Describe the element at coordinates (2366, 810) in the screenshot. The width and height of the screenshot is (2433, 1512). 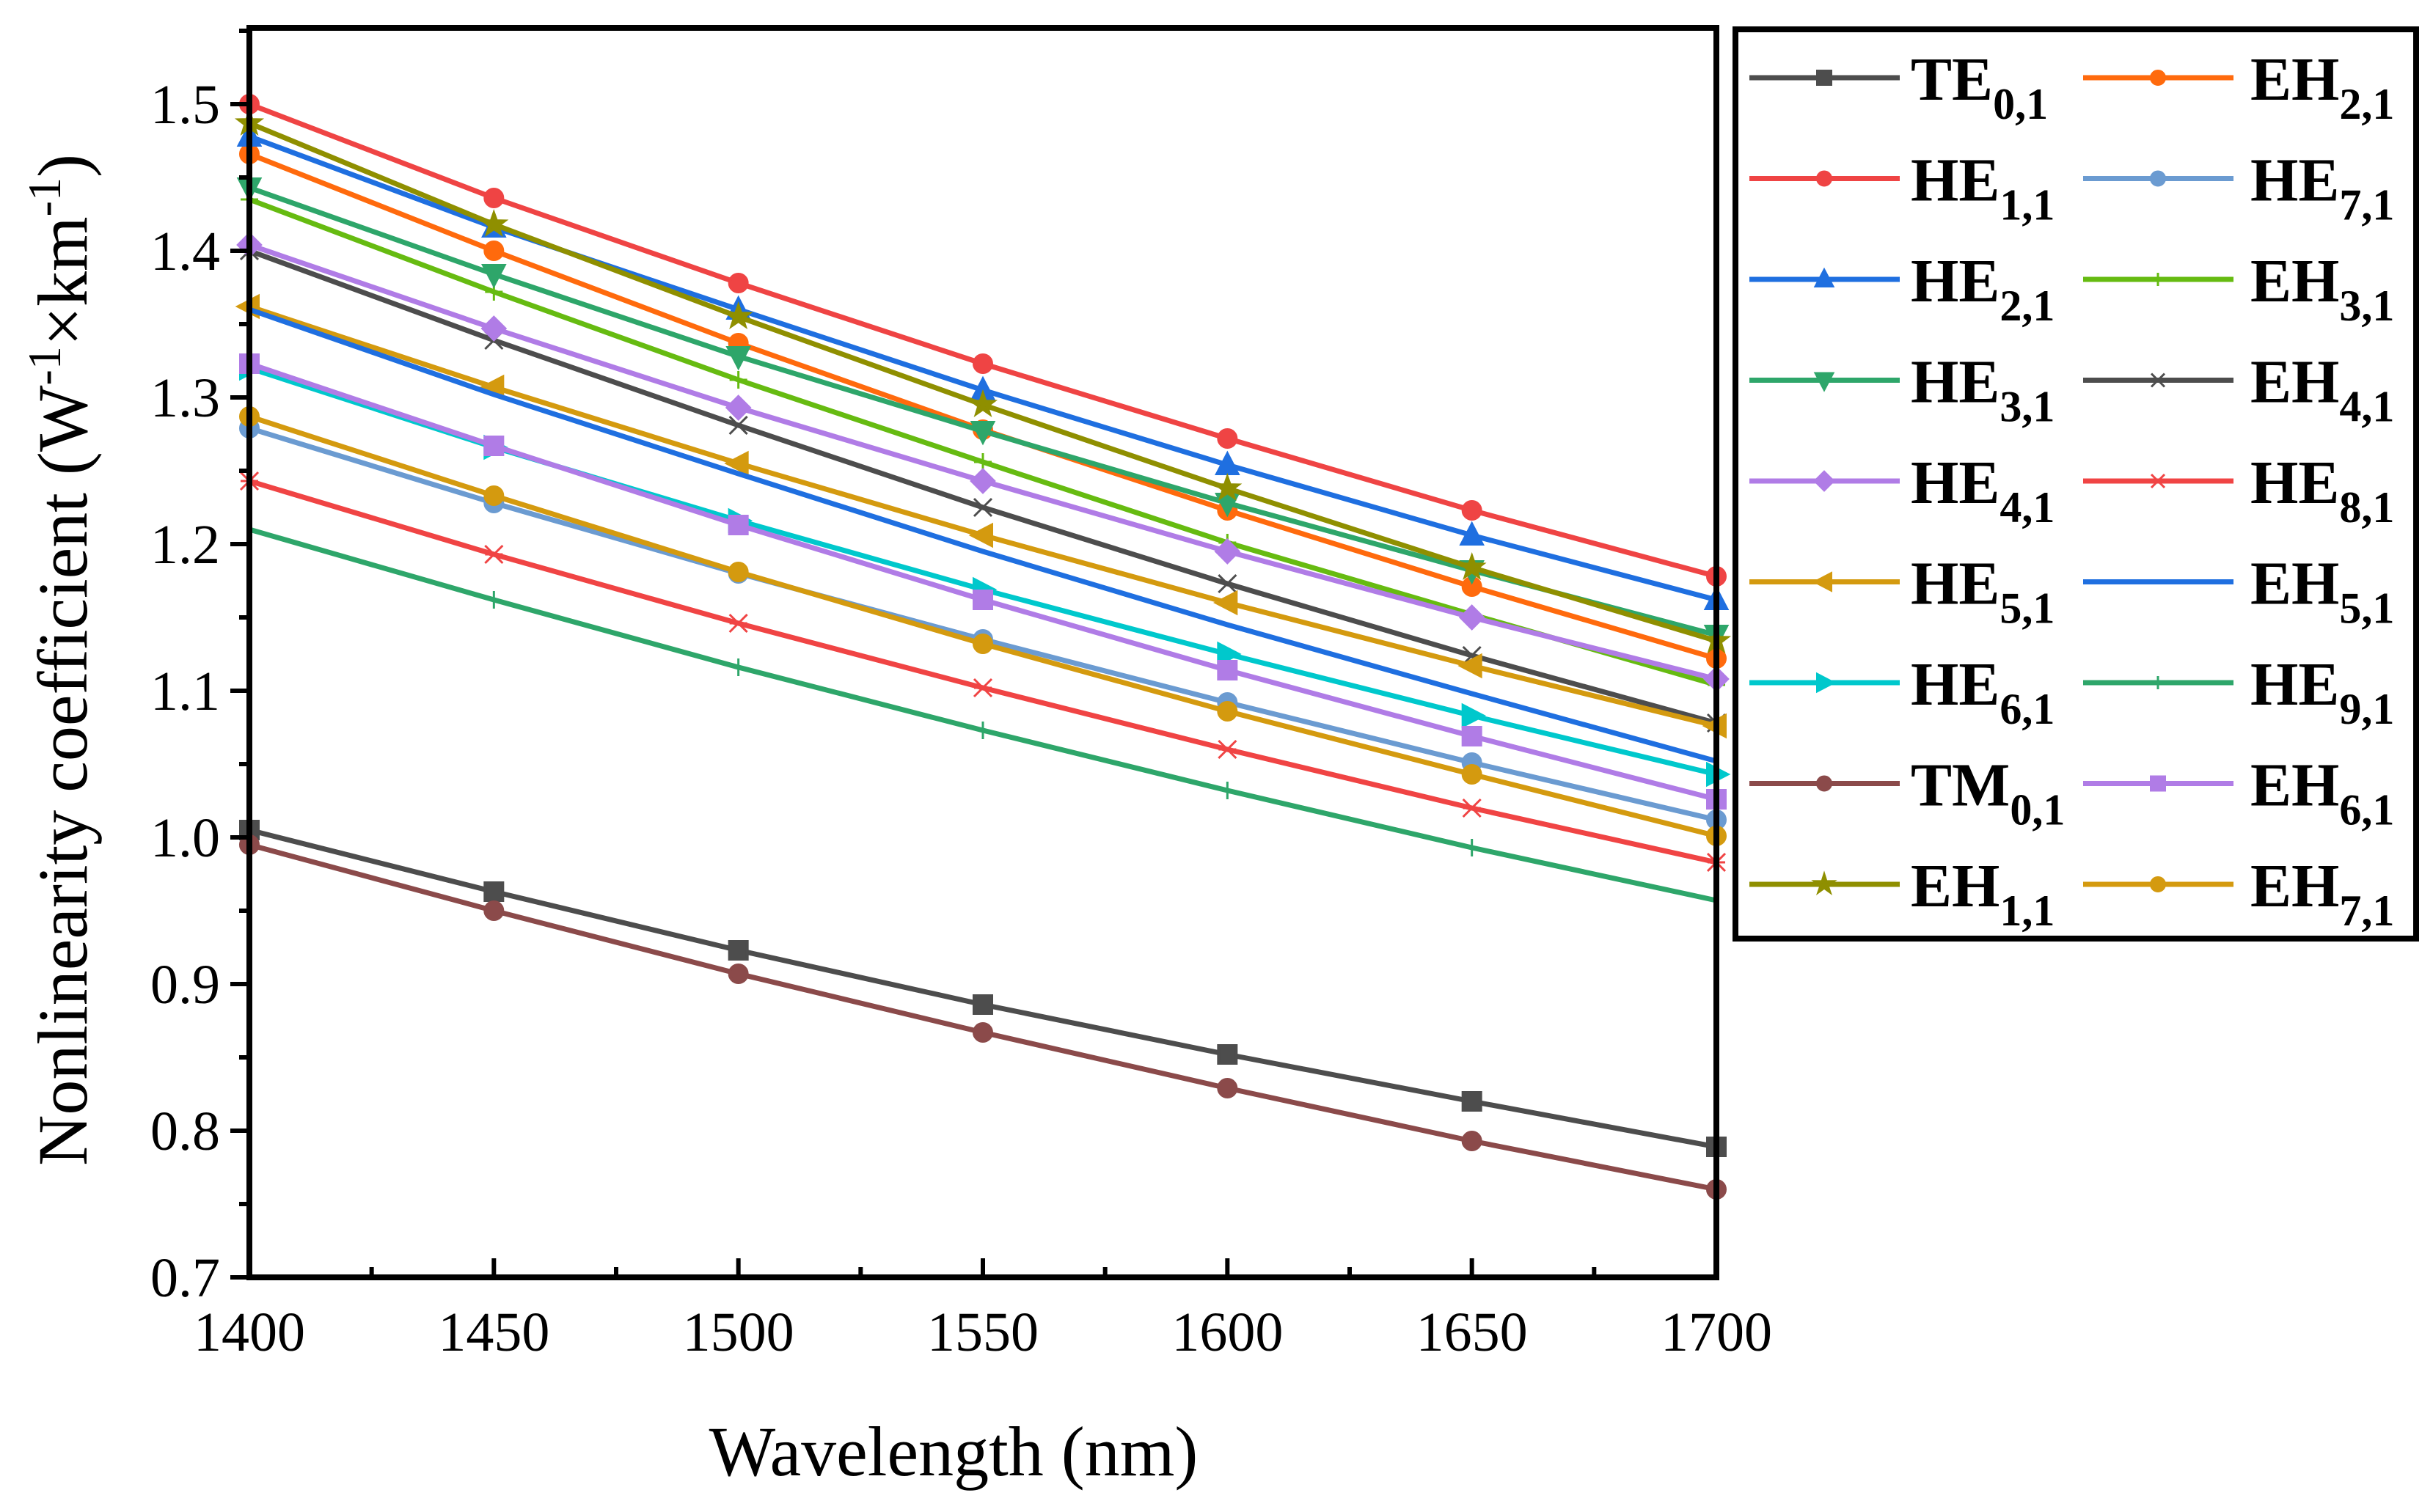
I see `legend-label-subscript: 6,1` at that location.